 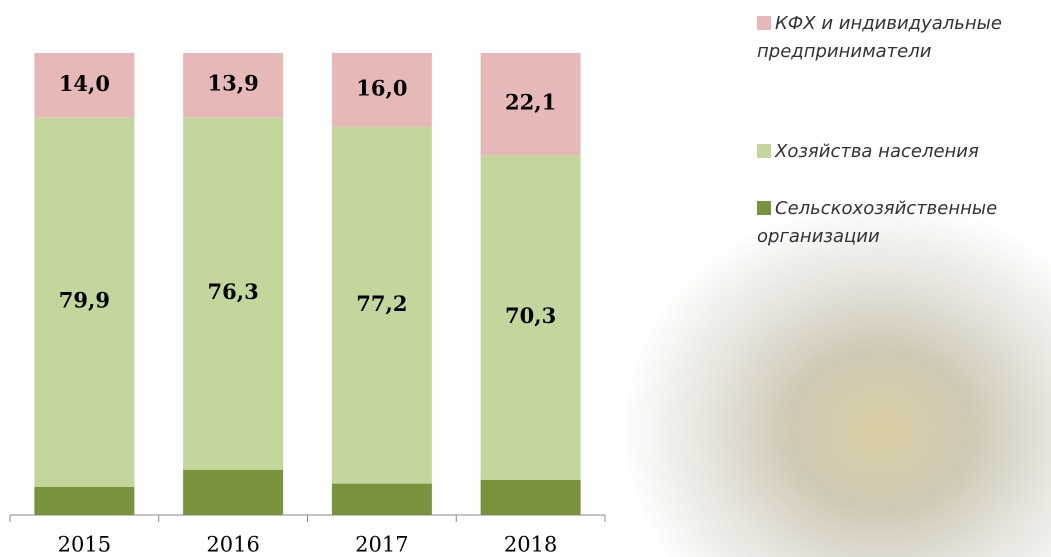 What do you see at coordinates (877, 151) in the screenshot?
I see `legend-label: Хозяйства населения` at bounding box center [877, 151].